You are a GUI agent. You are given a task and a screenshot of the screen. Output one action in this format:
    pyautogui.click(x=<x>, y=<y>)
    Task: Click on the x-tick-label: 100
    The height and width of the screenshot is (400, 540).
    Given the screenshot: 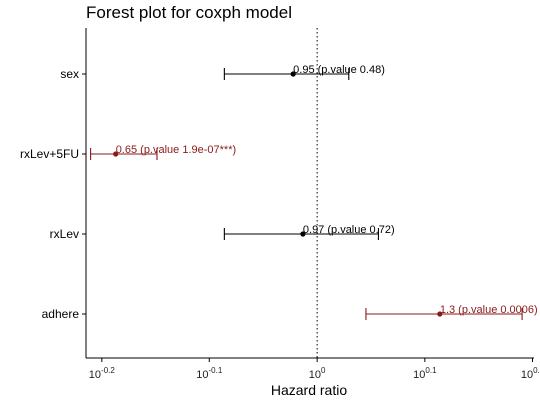 What is the action you would take?
    pyautogui.click(x=317, y=373)
    